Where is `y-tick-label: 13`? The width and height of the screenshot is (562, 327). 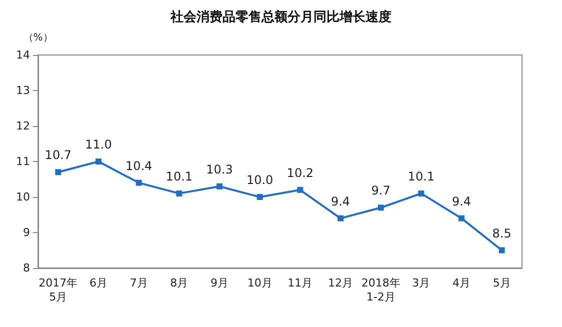
y-tick-label: 13 is located at coordinates (23, 90).